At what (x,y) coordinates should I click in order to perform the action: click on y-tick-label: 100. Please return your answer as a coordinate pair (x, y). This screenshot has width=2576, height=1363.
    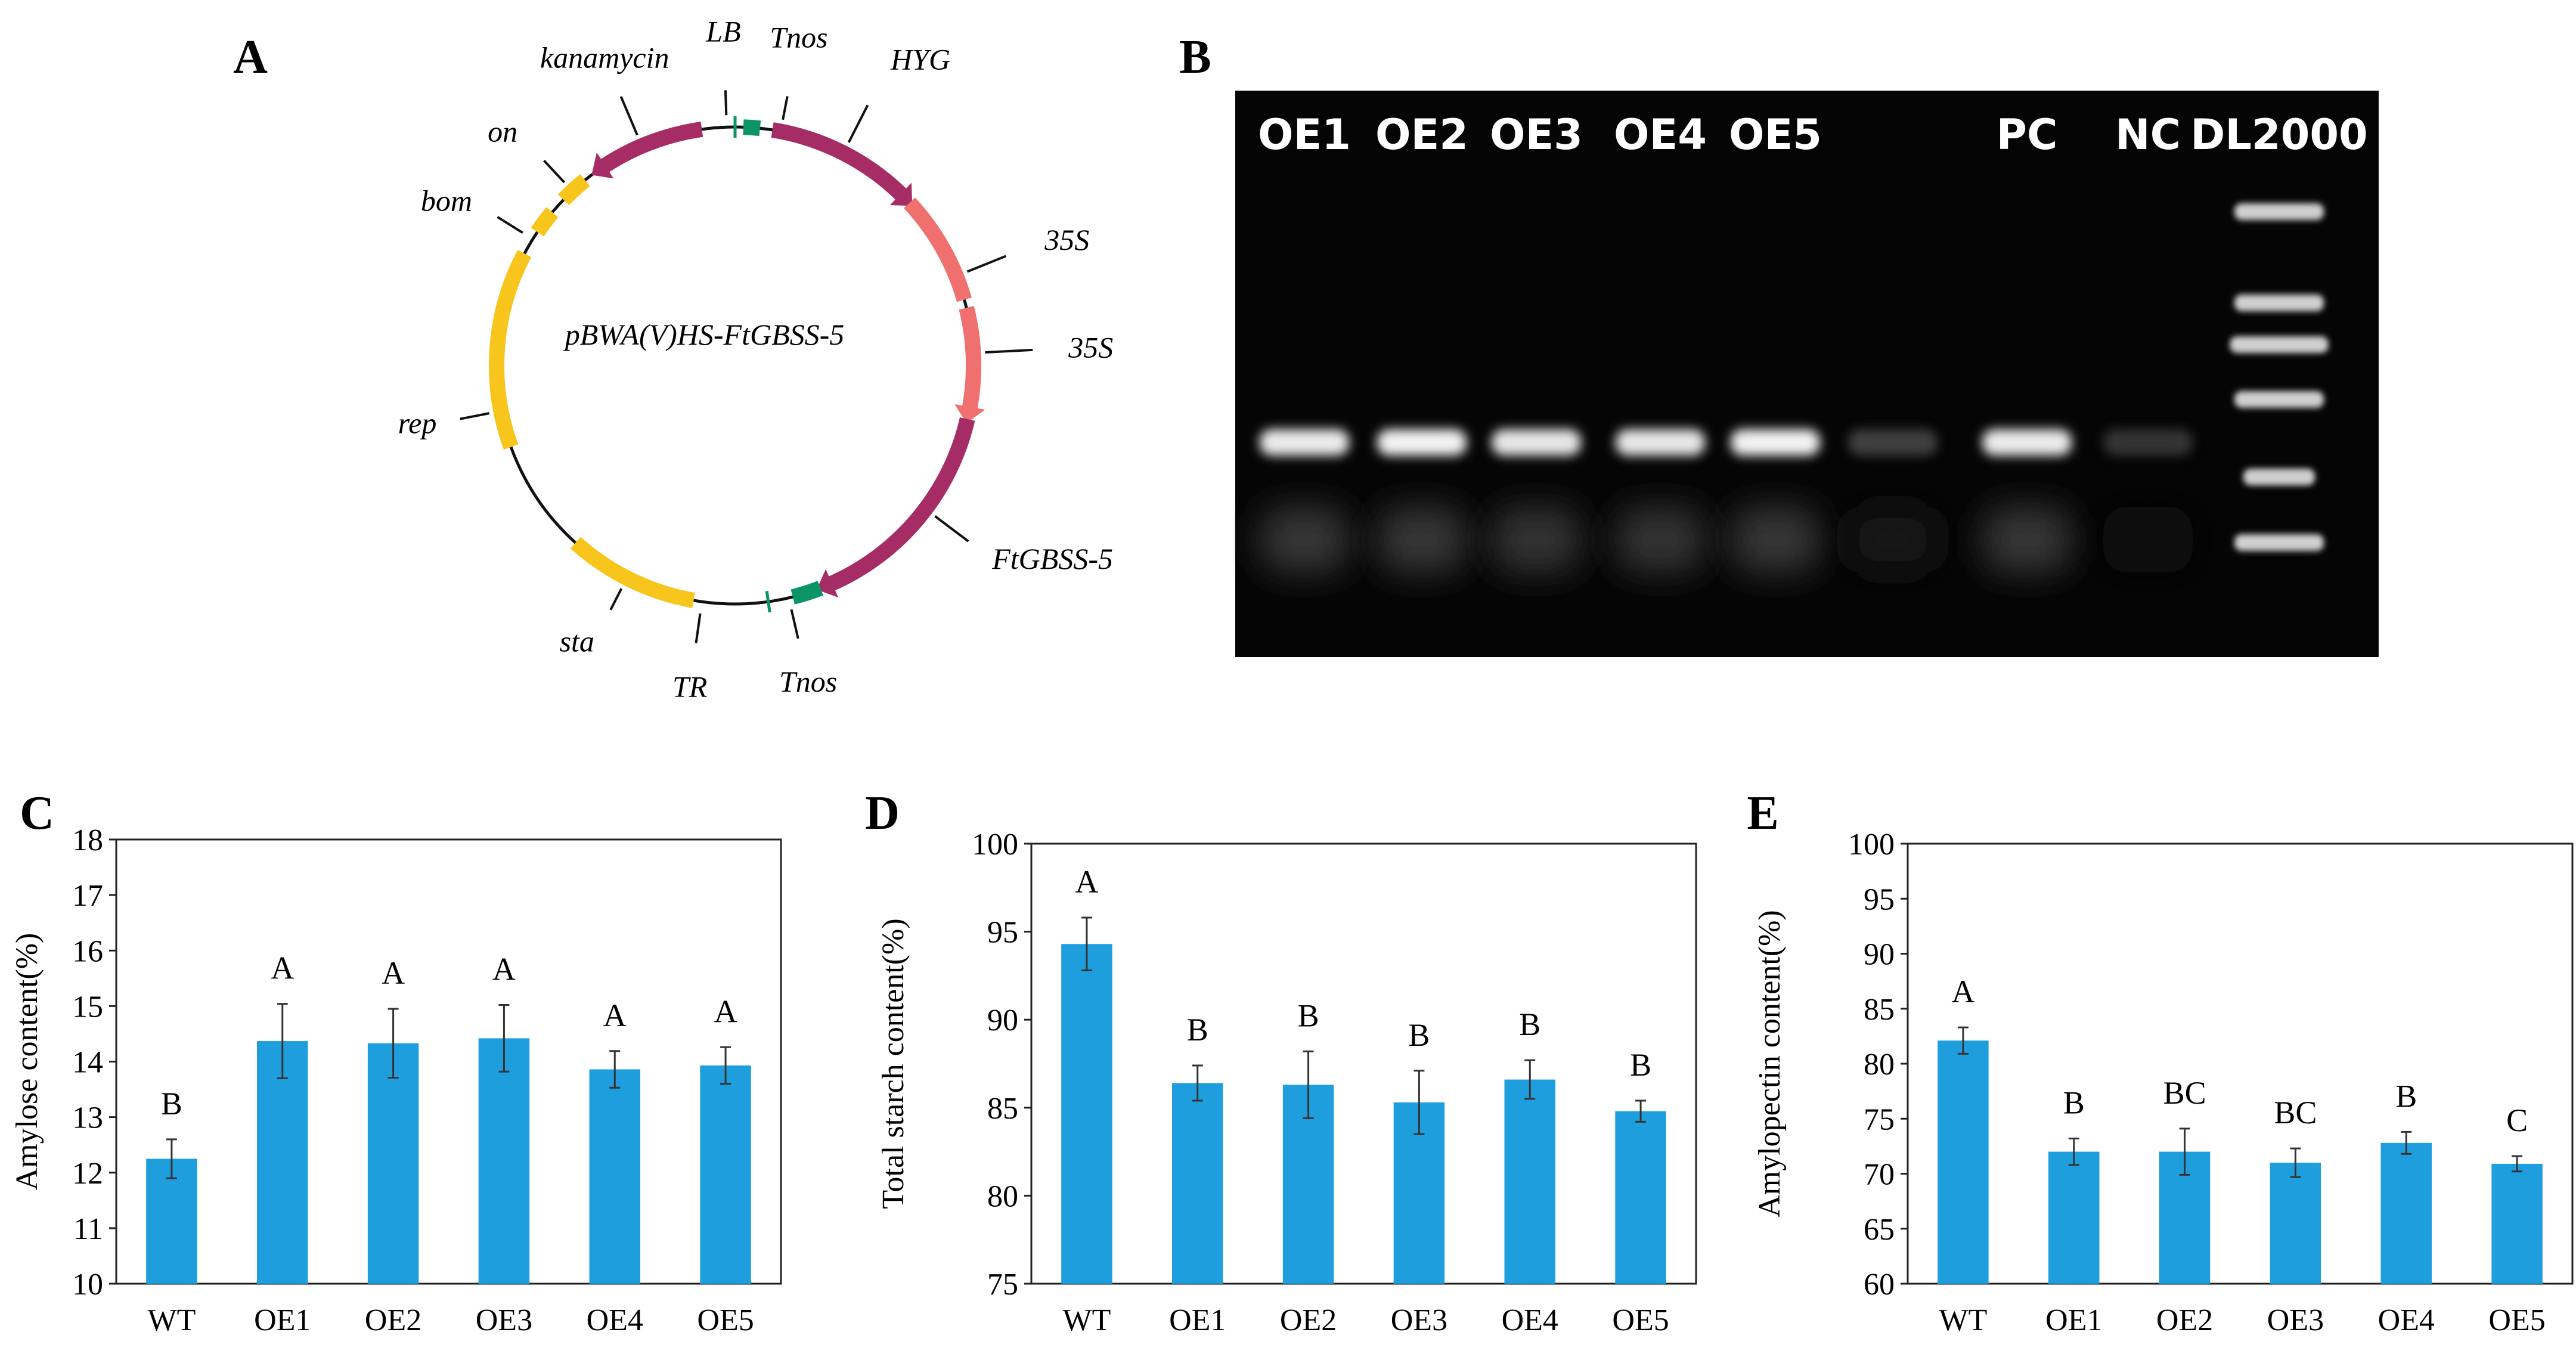
    Looking at the image, I should click on (995, 845).